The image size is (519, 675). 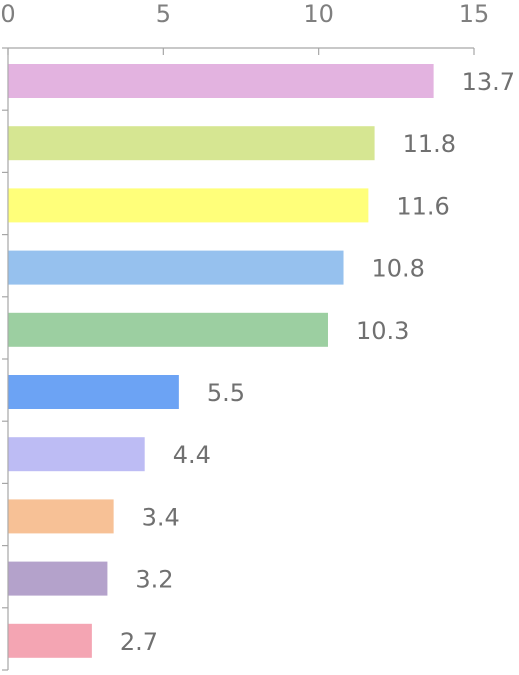 What do you see at coordinates (7, 14) in the screenshot?
I see `x-tick-label: 0` at bounding box center [7, 14].